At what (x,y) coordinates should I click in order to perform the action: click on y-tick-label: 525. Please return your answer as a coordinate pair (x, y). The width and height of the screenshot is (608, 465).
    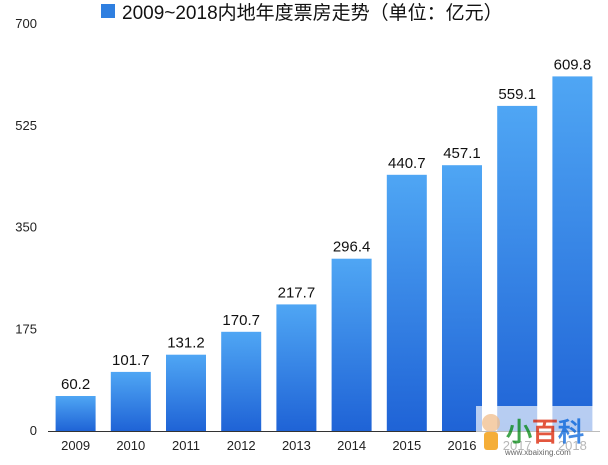
    Looking at the image, I should click on (26, 125).